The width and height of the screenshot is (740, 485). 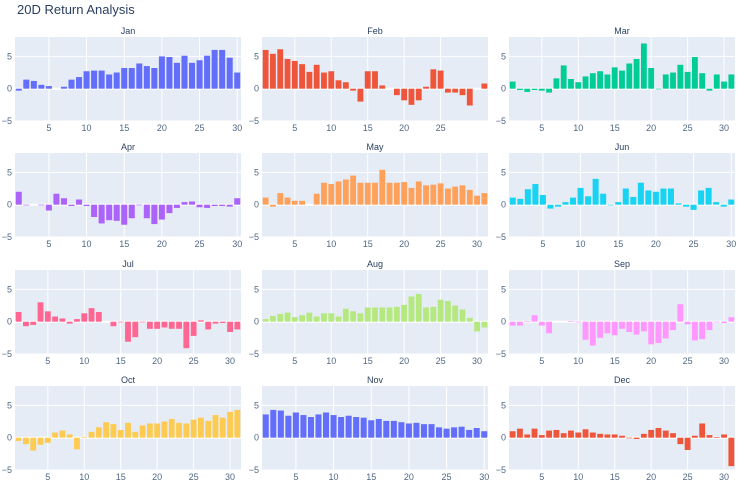 What do you see at coordinates (369, 428) in the screenshot?
I see `subplot-nov: Nov 5 10 15 20 25 30 −5 0 5` at bounding box center [369, 428].